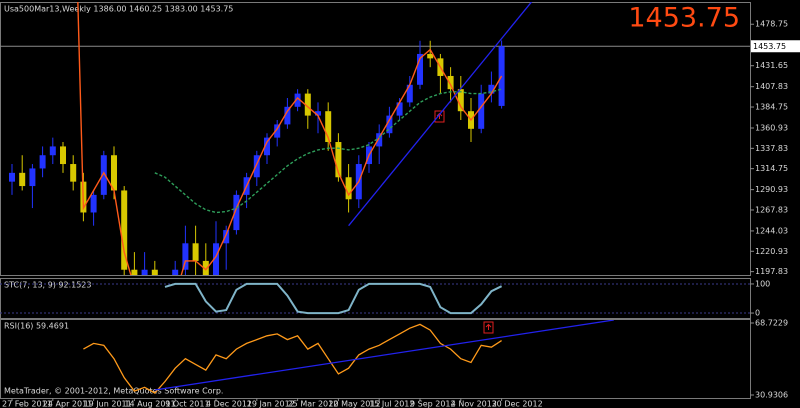 The height and width of the screenshot is (408, 800). Describe the element at coordinates (517, 404) in the screenshot. I see `x-tick-label: 30 Dec 2012` at that location.